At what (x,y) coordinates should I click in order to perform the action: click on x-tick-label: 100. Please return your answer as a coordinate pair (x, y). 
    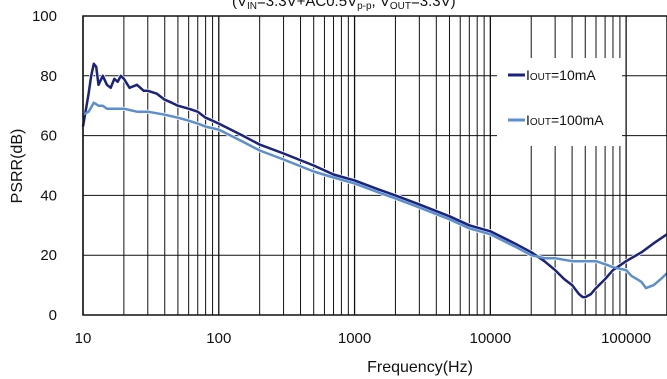
    Looking at the image, I should click on (218, 338).